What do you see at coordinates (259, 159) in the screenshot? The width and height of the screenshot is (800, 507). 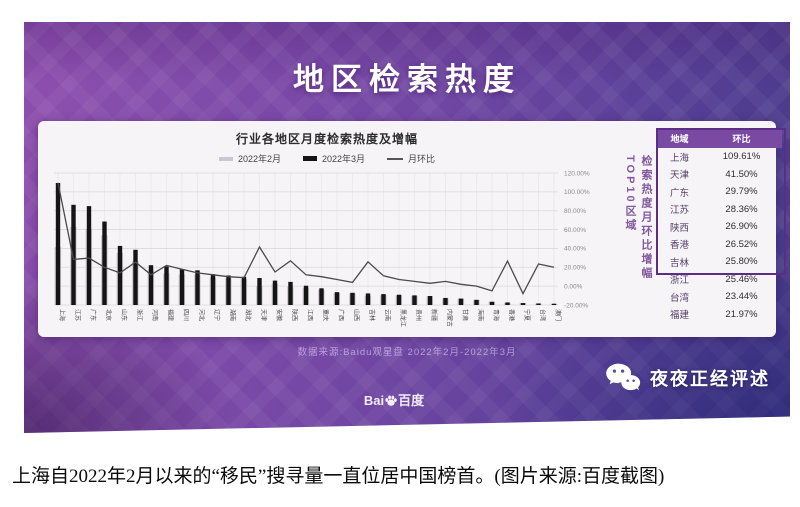 I see `legend-label: 2022年2月` at bounding box center [259, 159].